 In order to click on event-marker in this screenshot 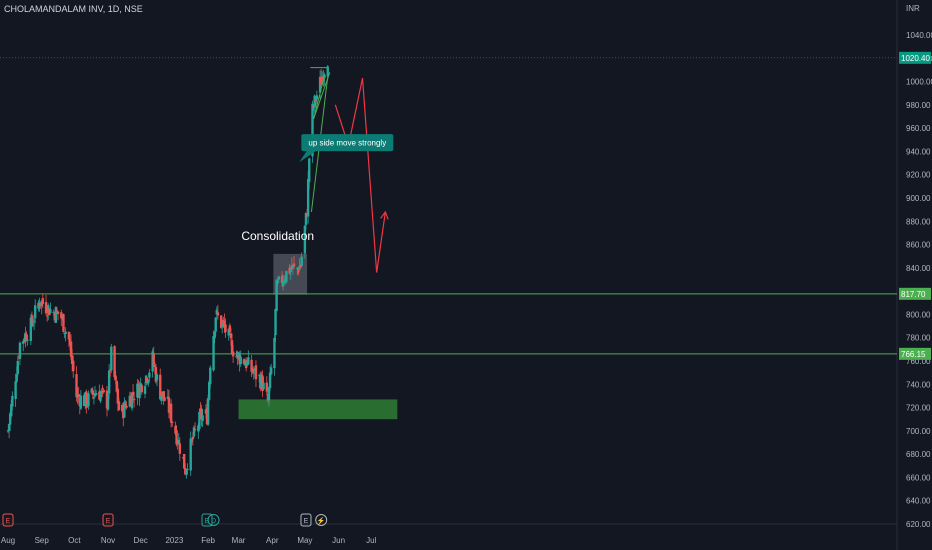, I will do `click(108, 520)`.